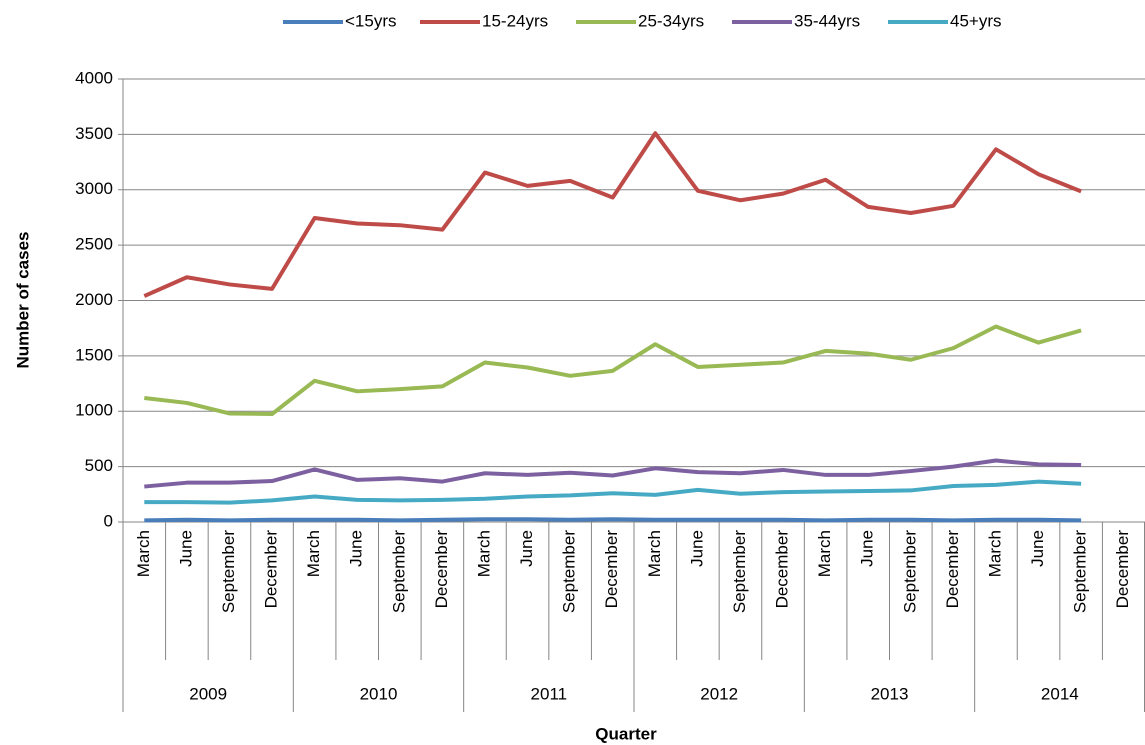 This screenshot has height=745, width=1145. I want to click on y-tick-label: 0, so click(108, 520).